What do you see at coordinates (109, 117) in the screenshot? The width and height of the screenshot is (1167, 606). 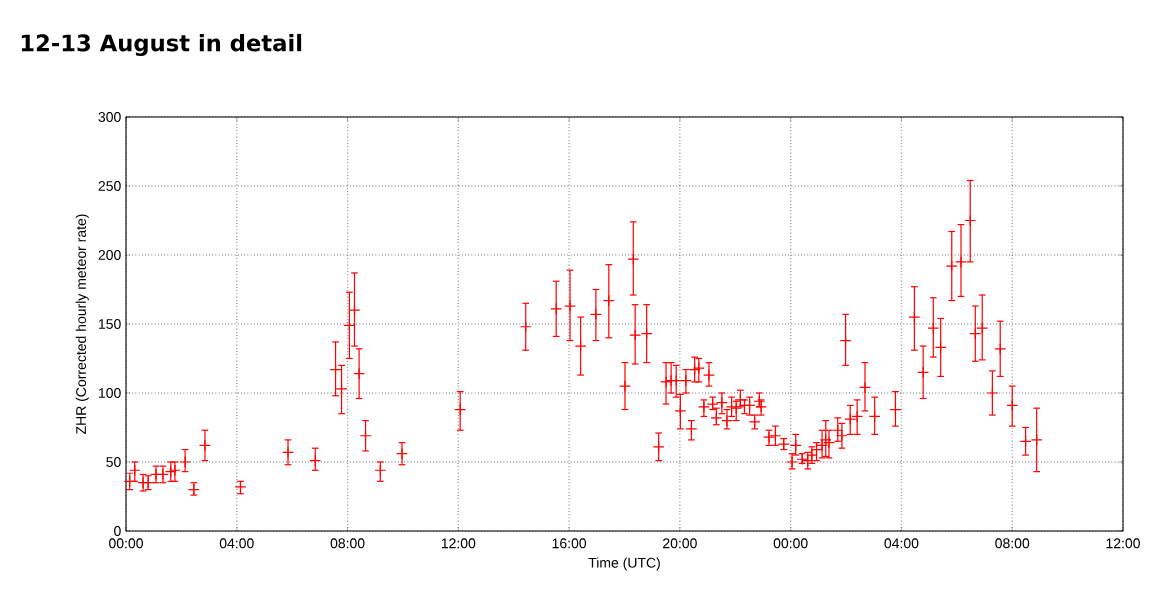 I see `y-tick-label: 300` at bounding box center [109, 117].